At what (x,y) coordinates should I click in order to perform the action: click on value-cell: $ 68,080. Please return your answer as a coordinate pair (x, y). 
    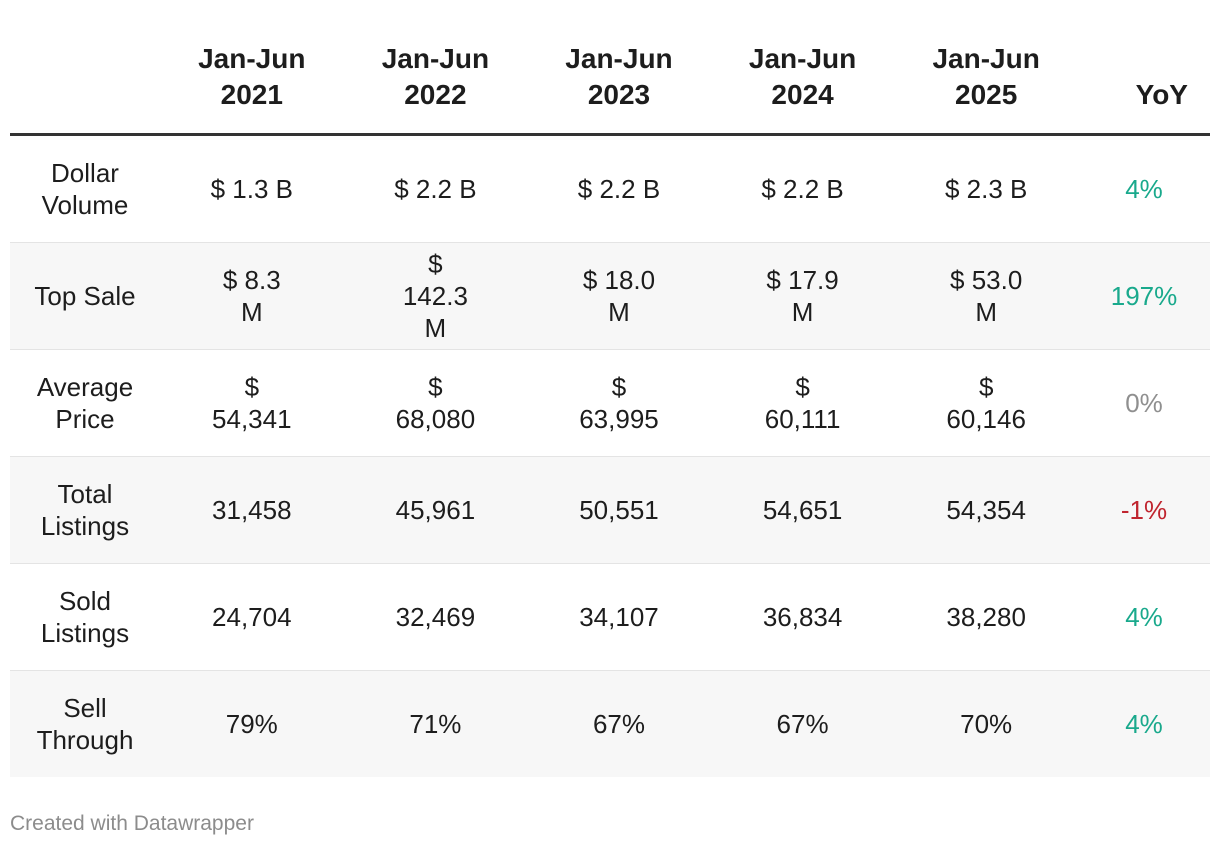
    Looking at the image, I should click on (435, 403).